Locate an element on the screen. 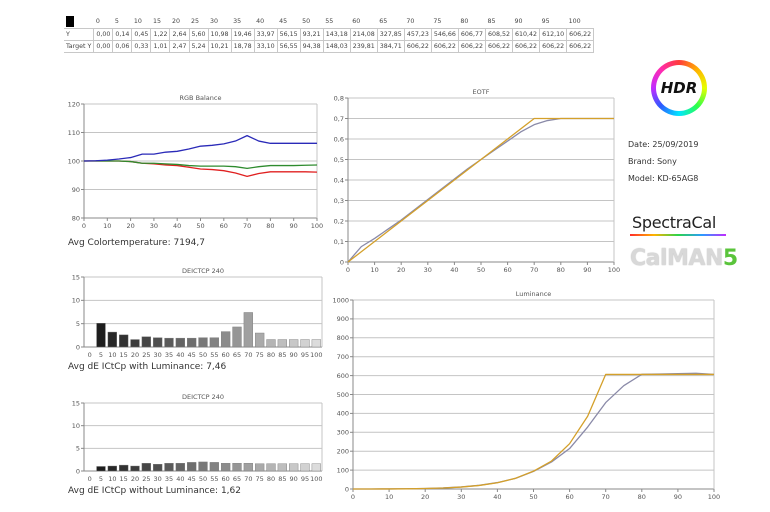  column-header: 95 is located at coordinates (545, 21).